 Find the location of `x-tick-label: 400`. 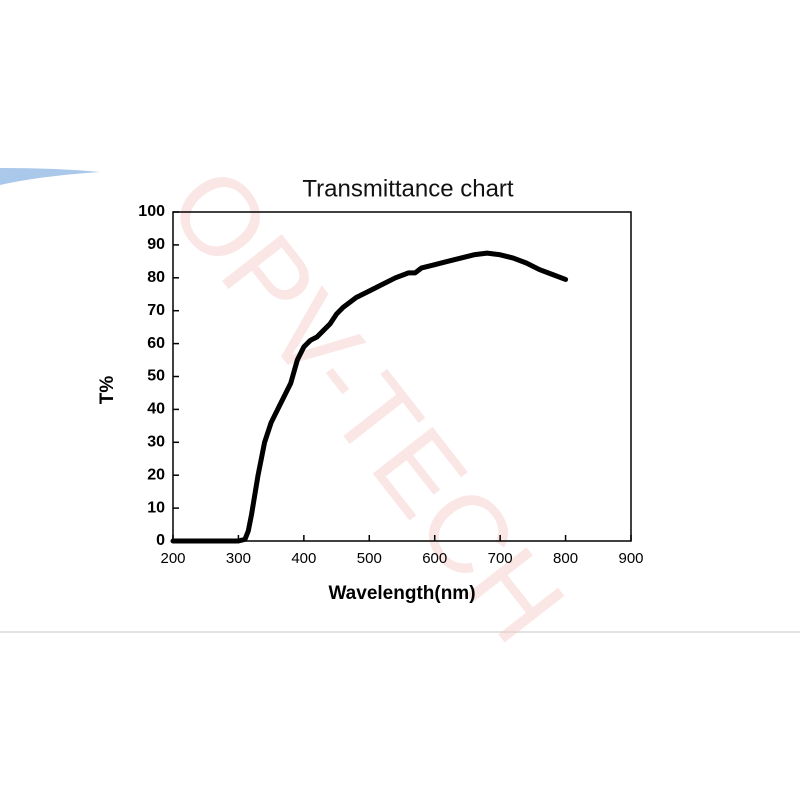

x-tick-label: 400 is located at coordinates (303, 558).